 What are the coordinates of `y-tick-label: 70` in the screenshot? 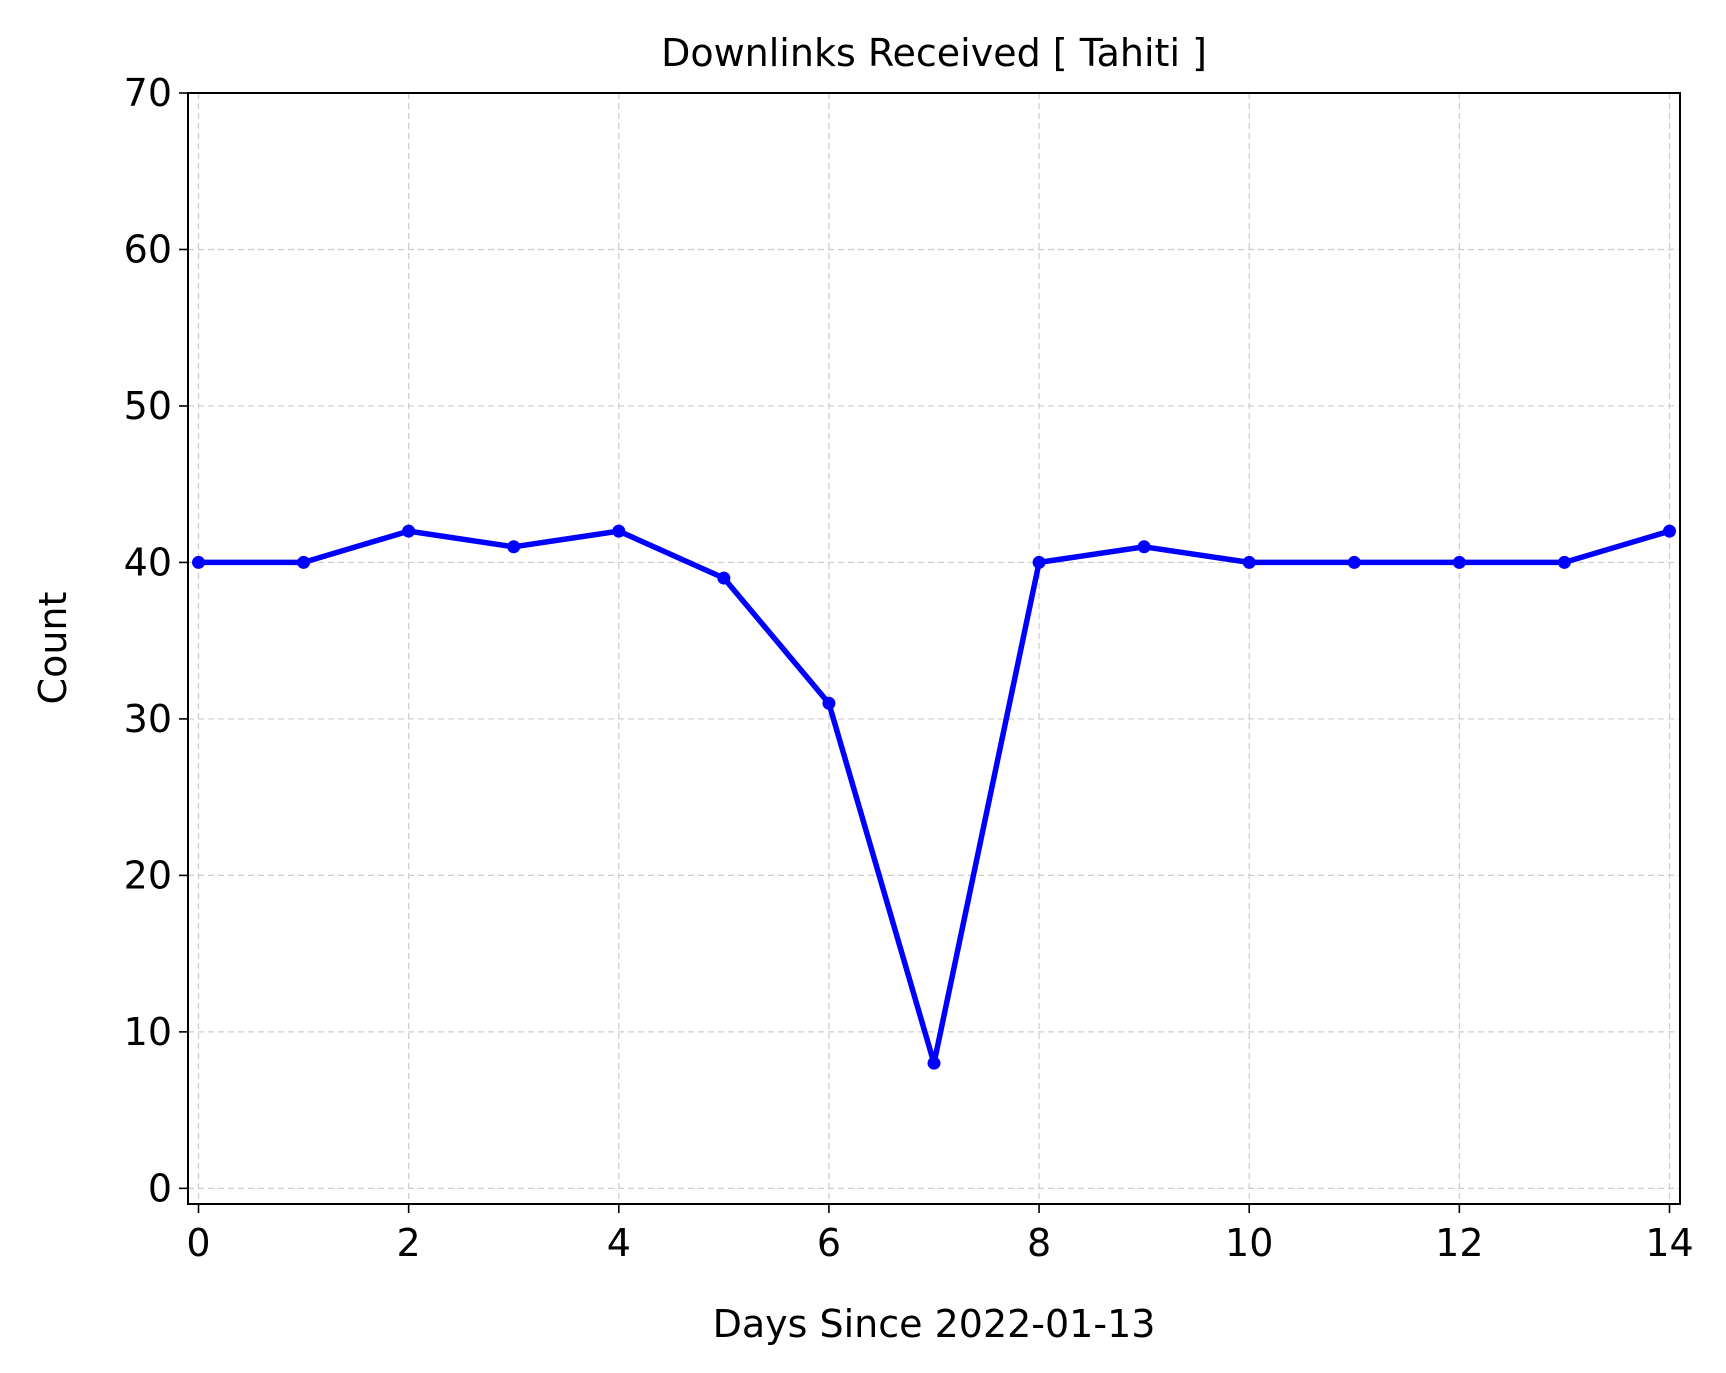 It's located at (148, 93).